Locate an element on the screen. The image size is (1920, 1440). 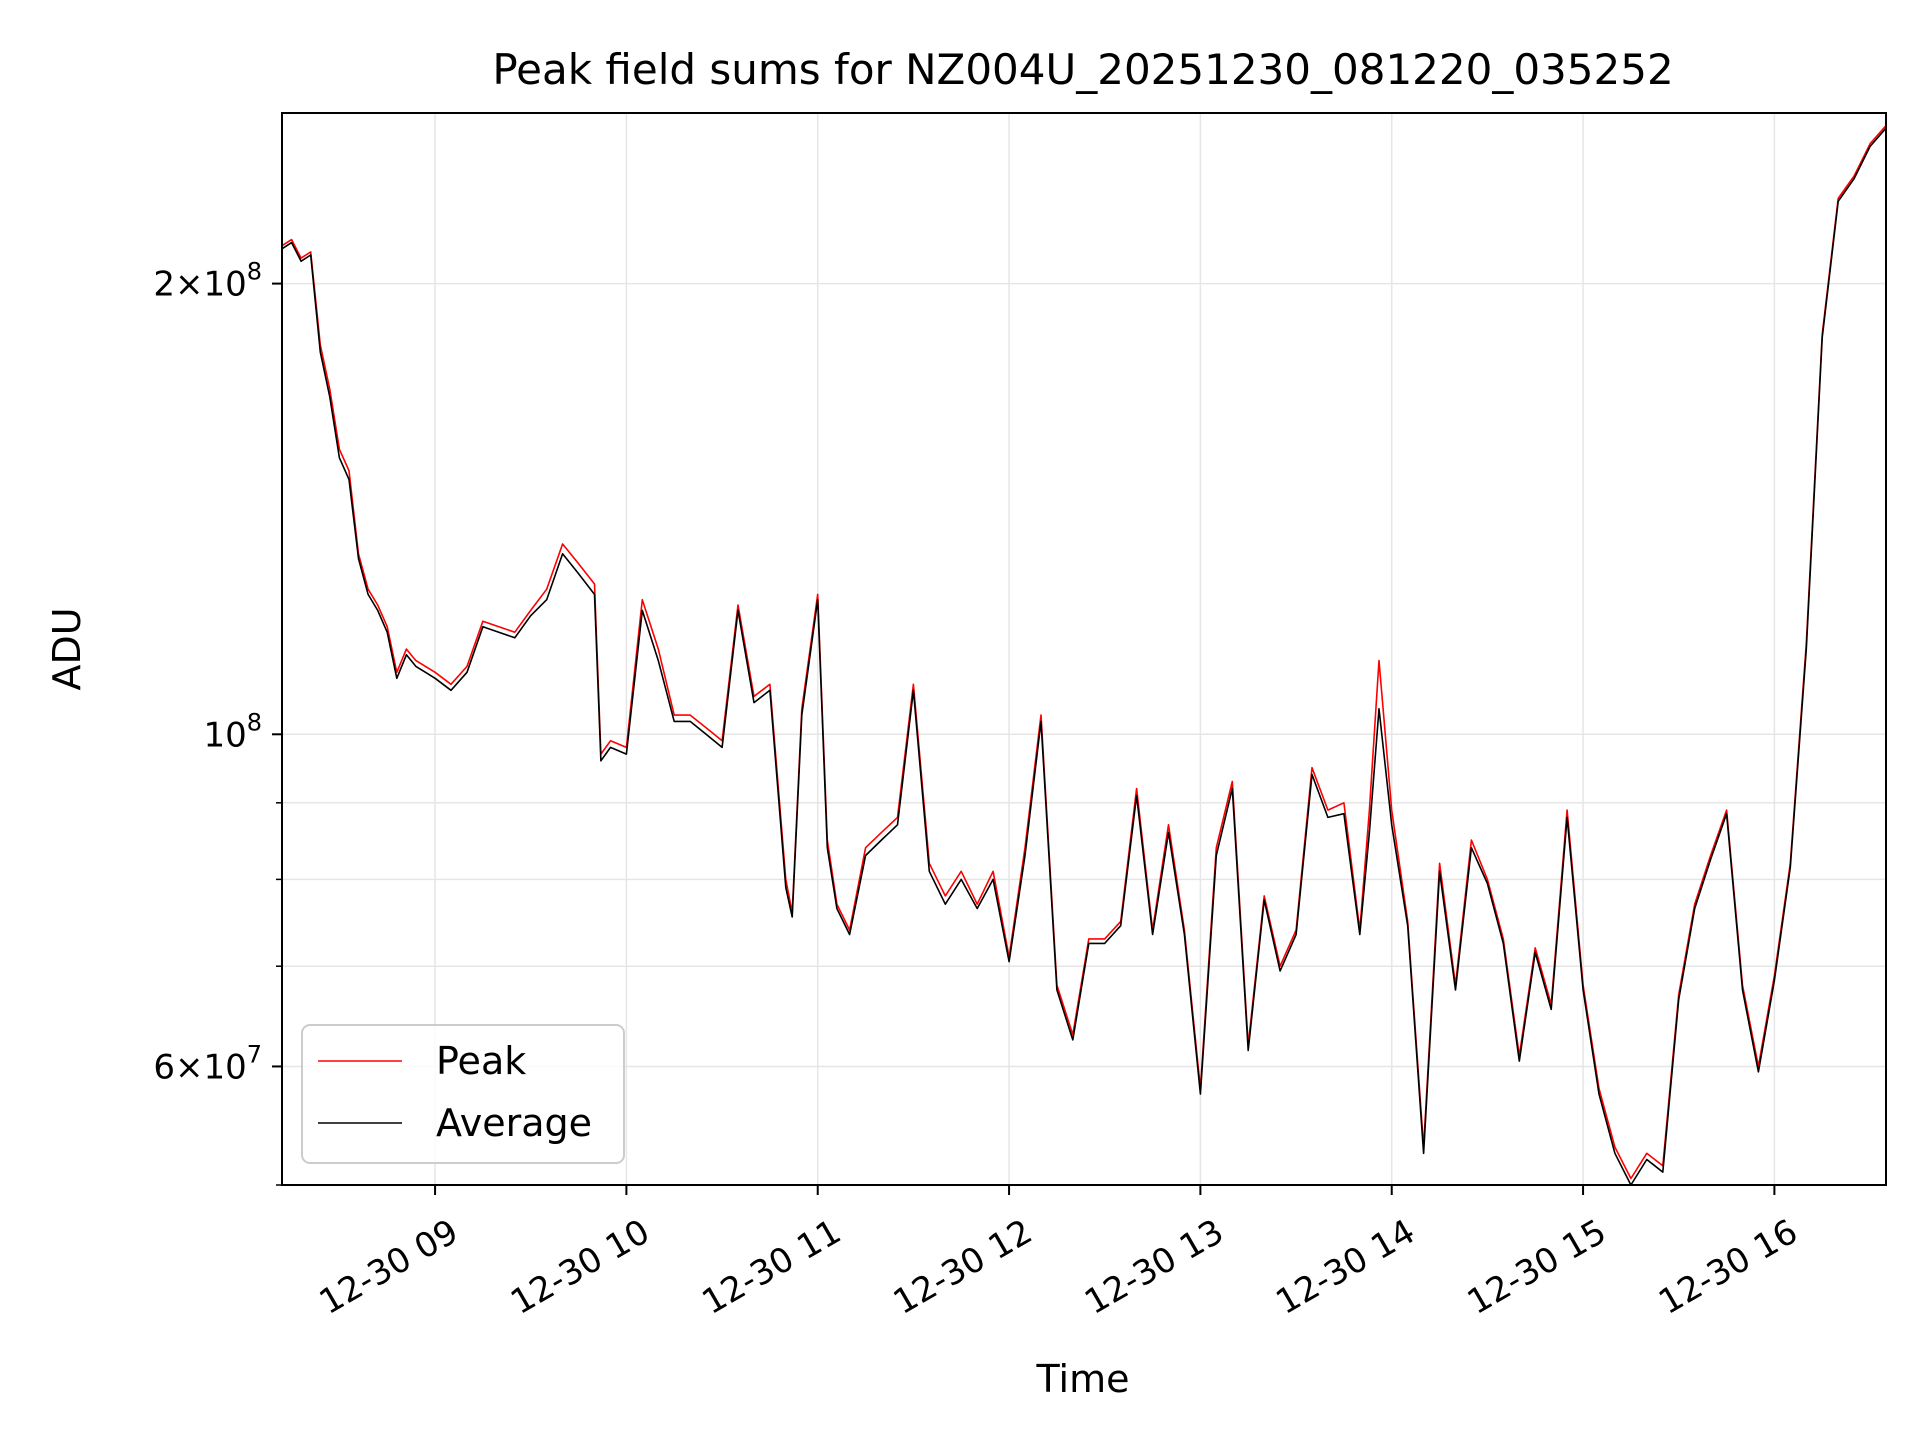
legend-label-average: Average is located at coordinates (514, 1123).